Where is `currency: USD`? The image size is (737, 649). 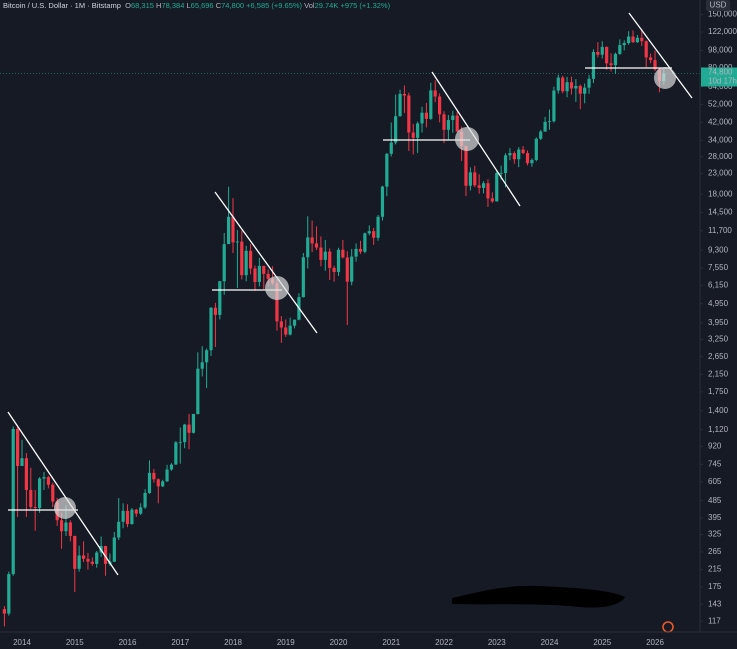 currency: USD is located at coordinates (718, 5).